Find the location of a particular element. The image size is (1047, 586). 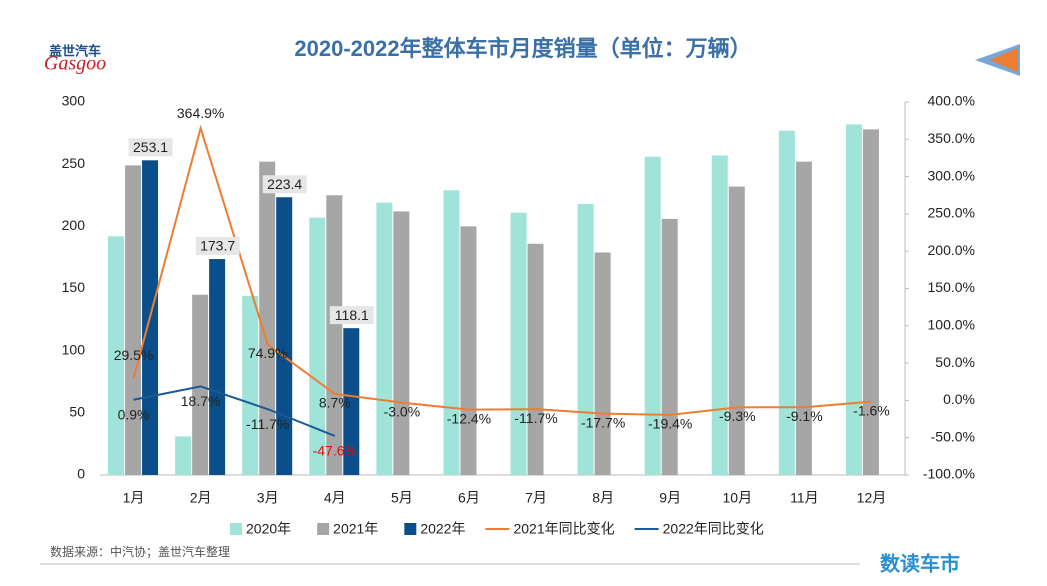

data-label: 29.5% is located at coordinates (134, 355).